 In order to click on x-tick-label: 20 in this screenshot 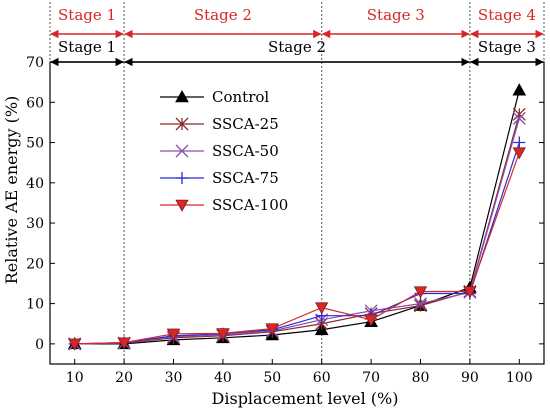, I will do `click(124, 378)`.